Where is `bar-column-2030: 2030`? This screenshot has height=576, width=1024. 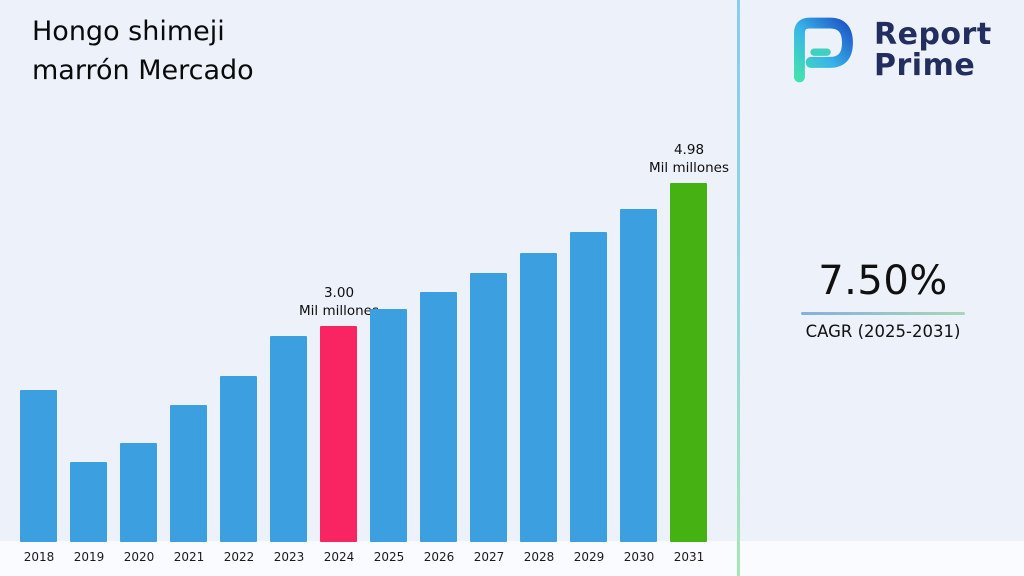 bar-column-2030: 2030 is located at coordinates (639, 364).